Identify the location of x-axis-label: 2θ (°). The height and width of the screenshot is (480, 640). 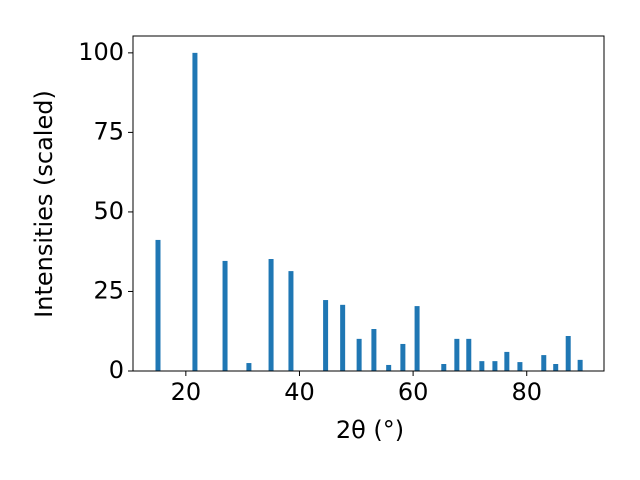
(370, 430).